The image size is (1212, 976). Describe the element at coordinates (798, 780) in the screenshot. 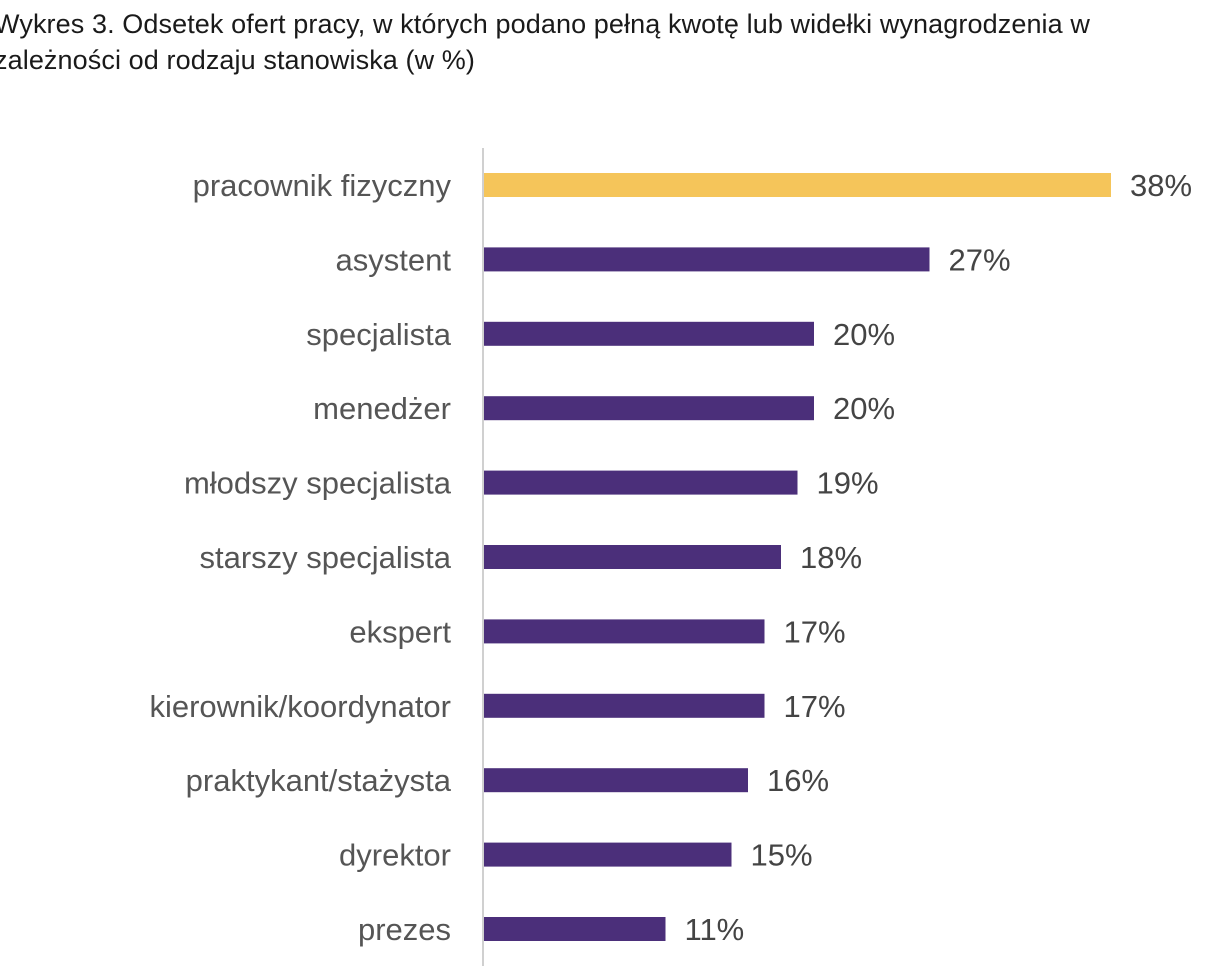

I see `data-label: 16%` at that location.